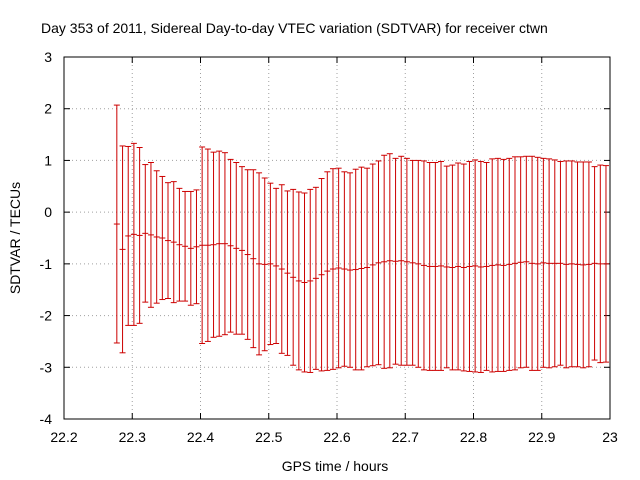  I want to click on y-tick-label: 3, so click(48, 57).